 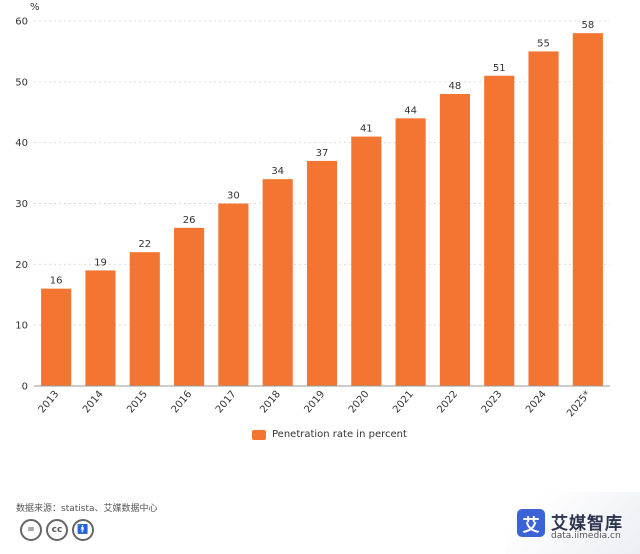 I want to click on y-tick-label: 20, so click(x=21, y=265).